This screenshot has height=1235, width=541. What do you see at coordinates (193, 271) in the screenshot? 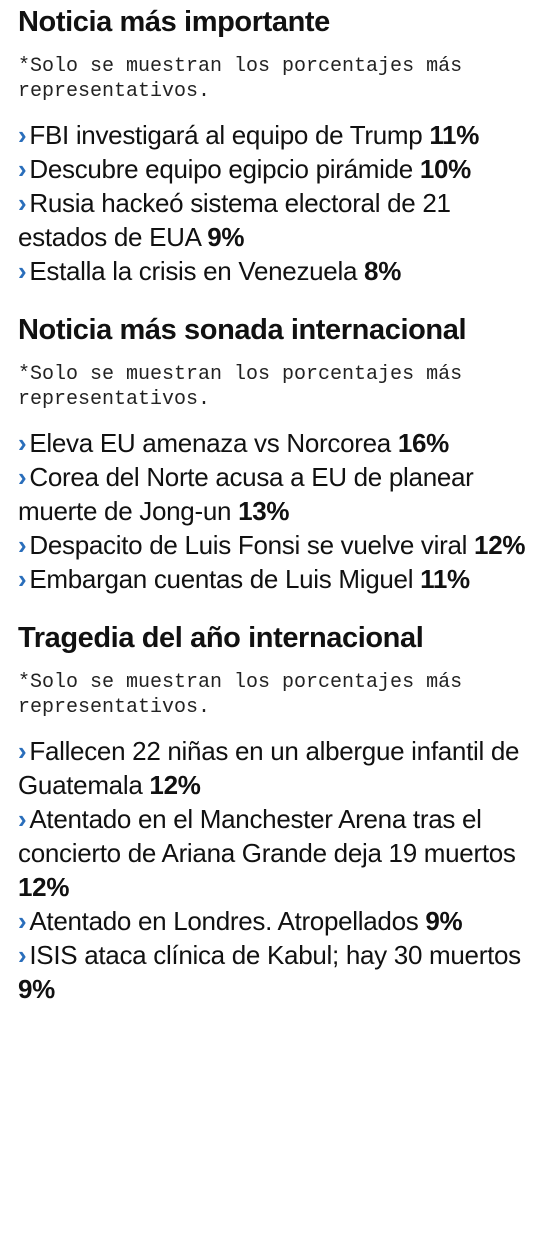
I see `item-text: Estalla la crisis en Venezuela` at bounding box center [193, 271].